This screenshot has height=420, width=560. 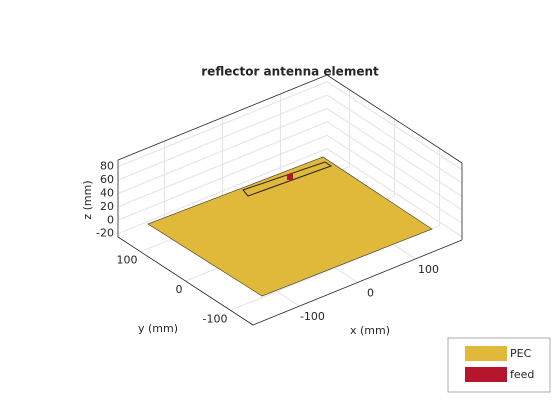 What do you see at coordinates (158, 328) in the screenshot?
I see `y-axis-label: y (mm)` at bounding box center [158, 328].